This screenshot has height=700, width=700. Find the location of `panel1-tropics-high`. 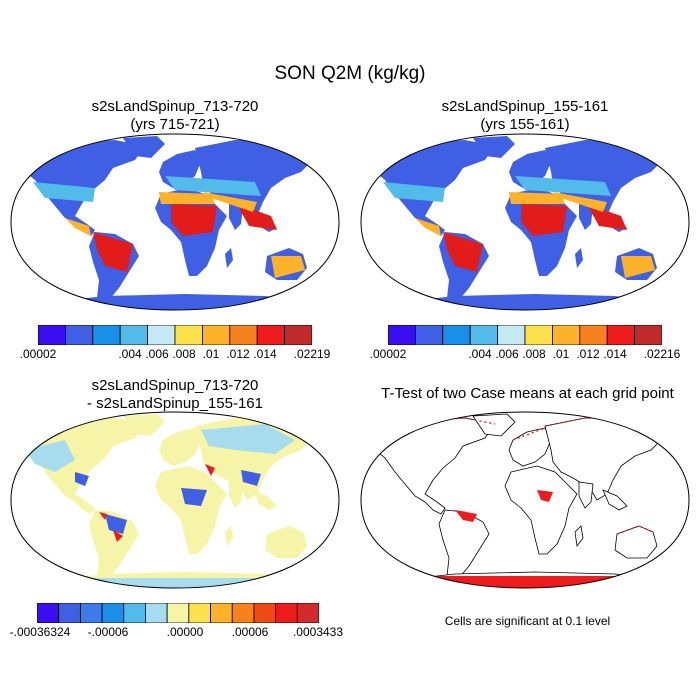

panel1-tropics-high is located at coordinates (185, 238).